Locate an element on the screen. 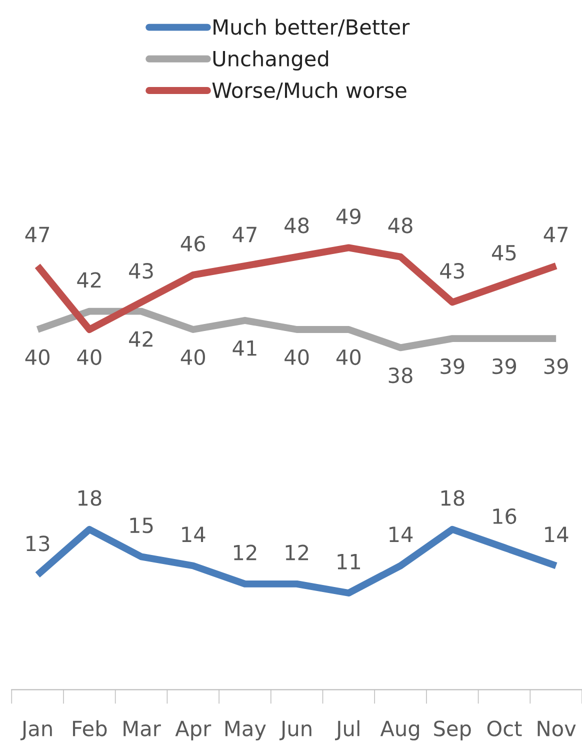  x-tick-label: Feb is located at coordinates (90, 728).